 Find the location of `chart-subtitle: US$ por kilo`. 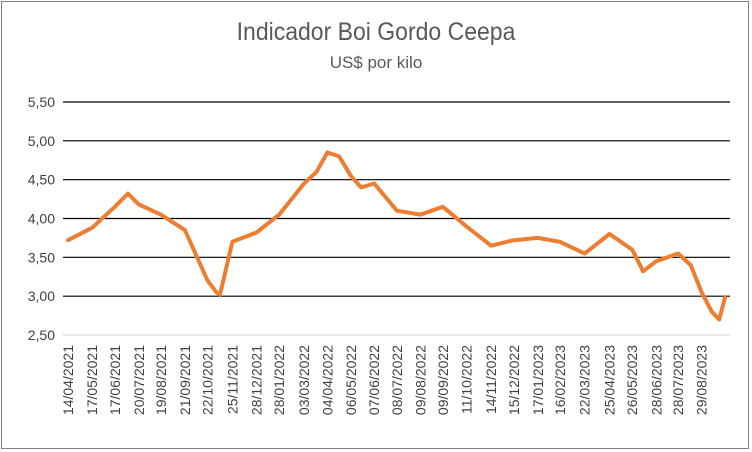

chart-subtitle: US$ por kilo is located at coordinates (376, 62).